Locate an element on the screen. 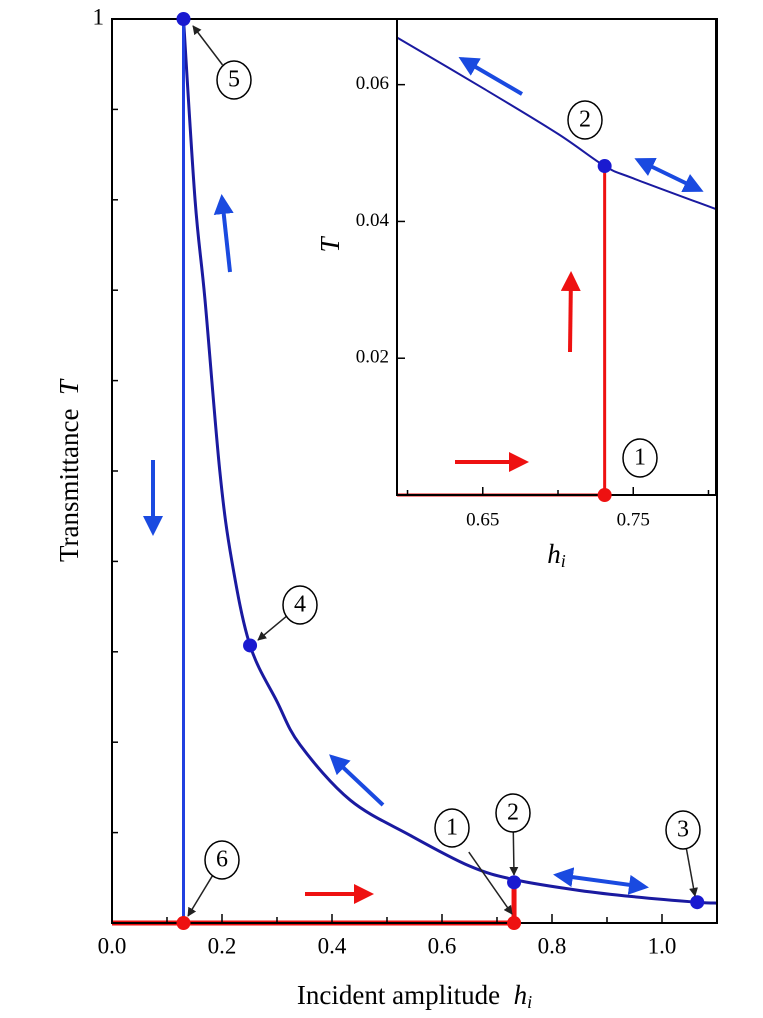 The height and width of the screenshot is (1018, 763). x-axis-label: Incident amplitude hi is located at coordinates (414, 996).